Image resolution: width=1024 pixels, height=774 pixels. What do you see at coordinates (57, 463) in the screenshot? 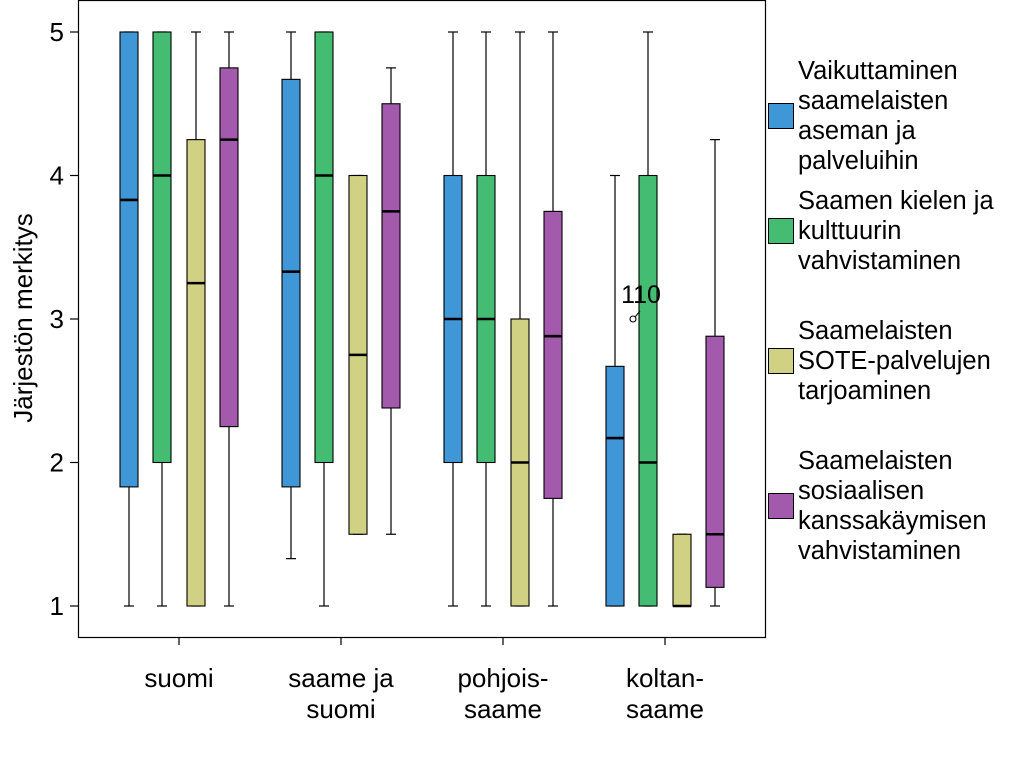
I see `y-tick-label: 2` at bounding box center [57, 463].